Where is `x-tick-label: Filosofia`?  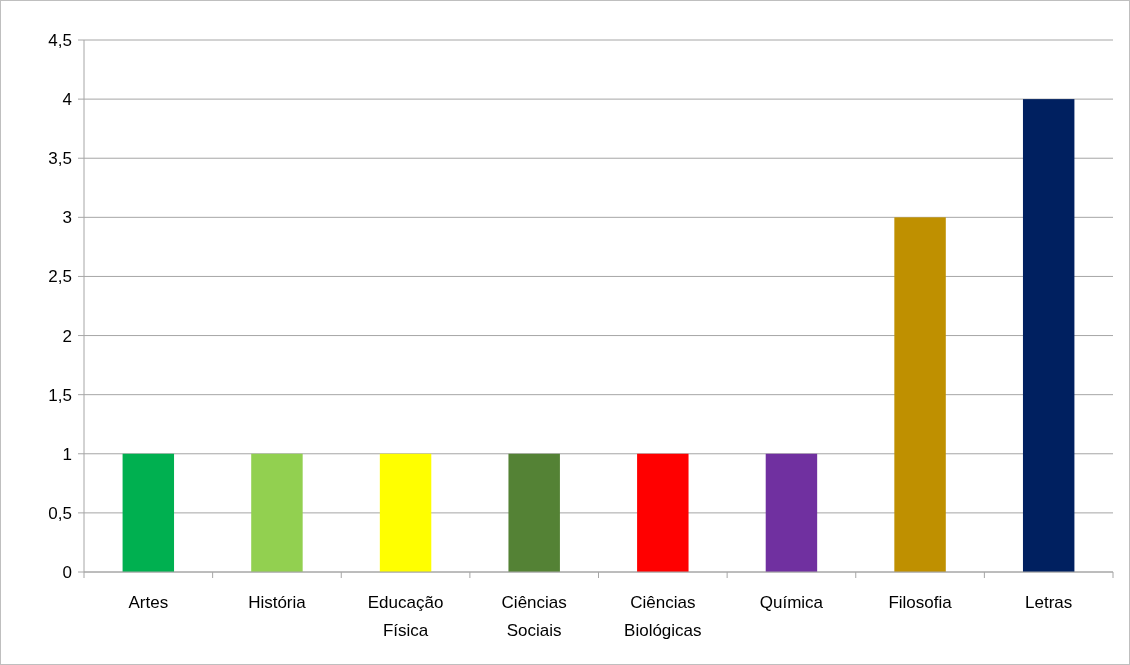 x-tick-label: Filosofia is located at coordinates (920, 602).